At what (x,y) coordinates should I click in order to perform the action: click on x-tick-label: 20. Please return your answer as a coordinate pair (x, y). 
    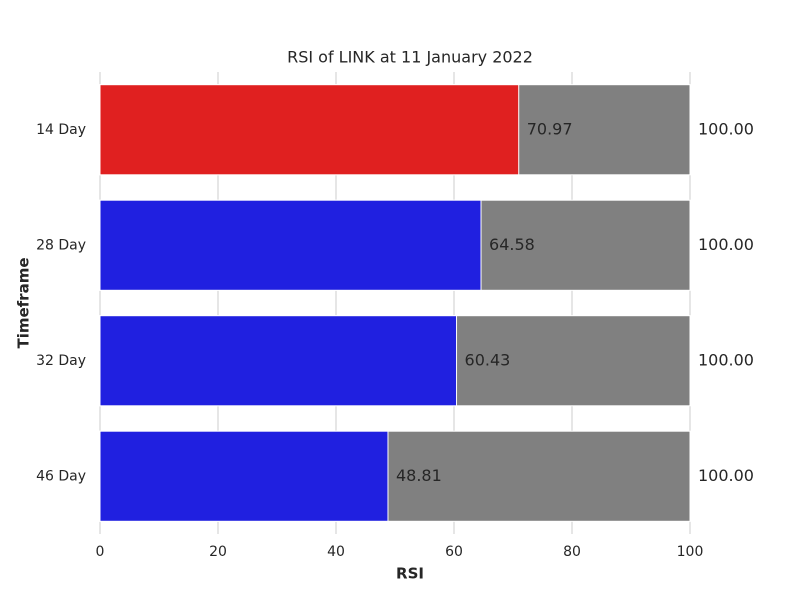
    Looking at the image, I should click on (218, 552).